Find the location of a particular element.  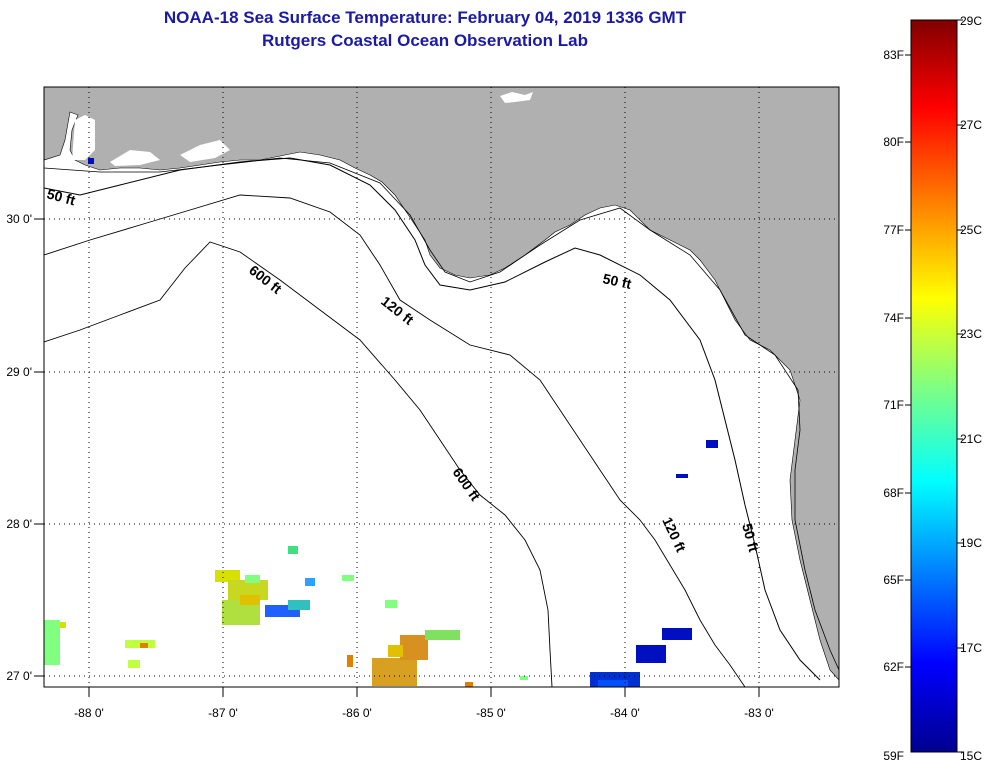

lat-tick-label: 27 0' is located at coordinates (19, 676).